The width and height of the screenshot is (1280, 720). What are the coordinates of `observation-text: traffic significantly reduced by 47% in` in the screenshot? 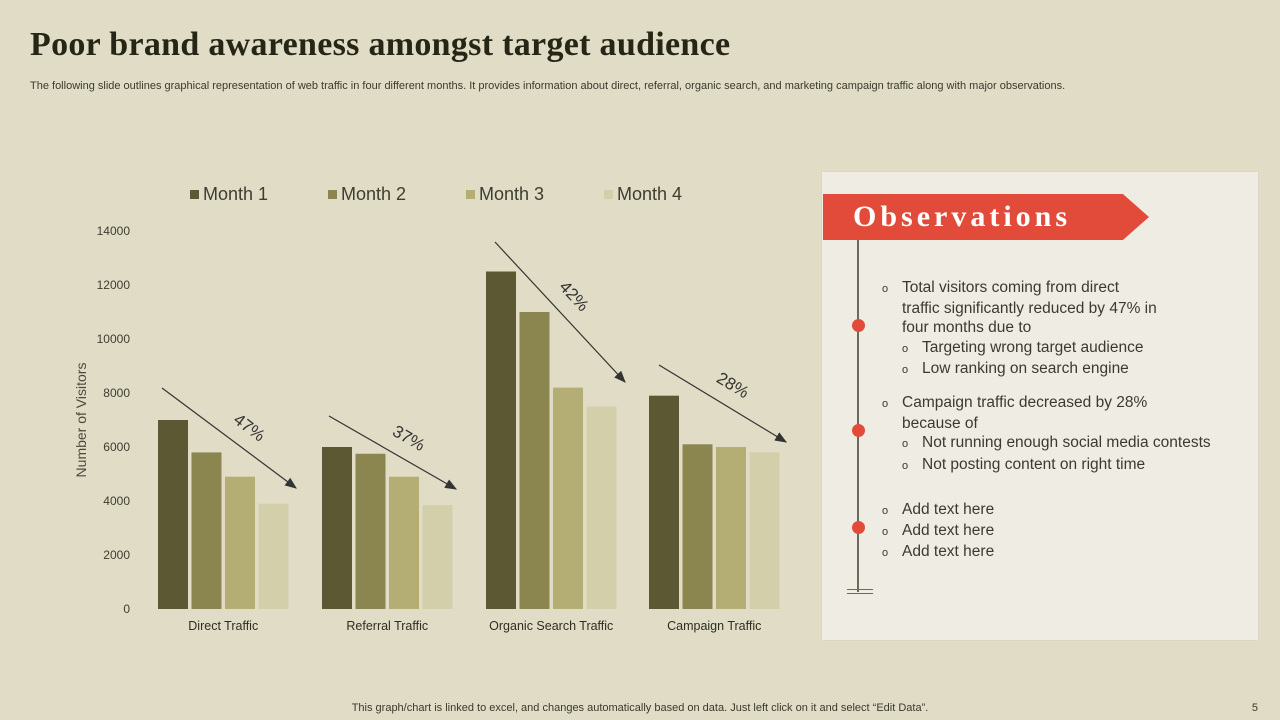 It's located at (1029, 309).